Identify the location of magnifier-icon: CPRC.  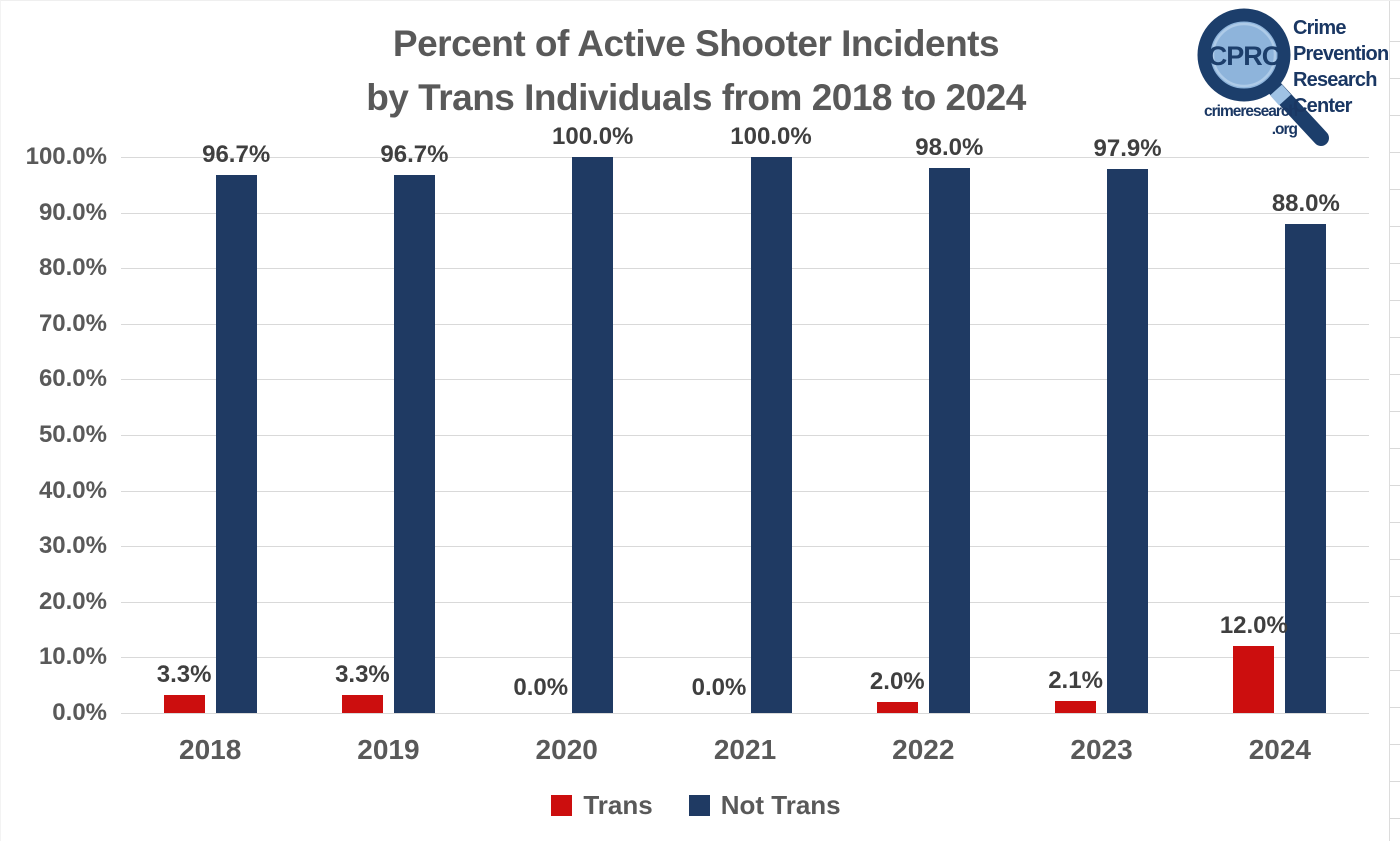
(1263, 77).